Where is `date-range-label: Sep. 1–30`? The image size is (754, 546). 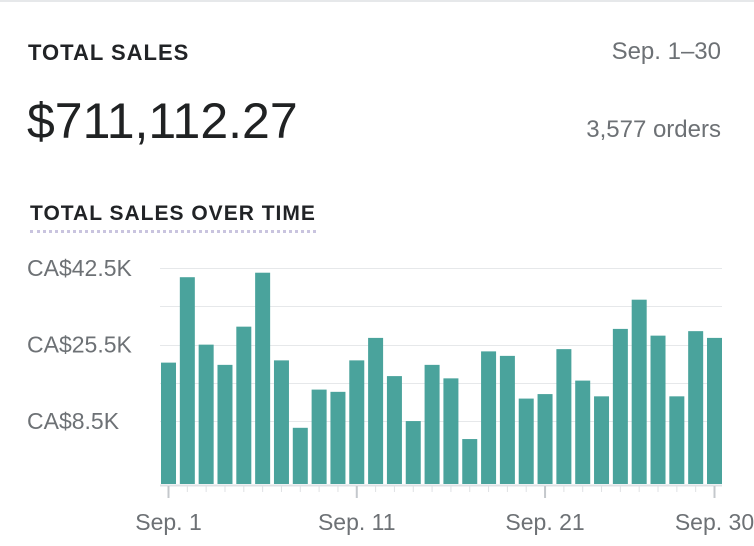 date-range-label: Sep. 1–30 is located at coordinates (666, 51).